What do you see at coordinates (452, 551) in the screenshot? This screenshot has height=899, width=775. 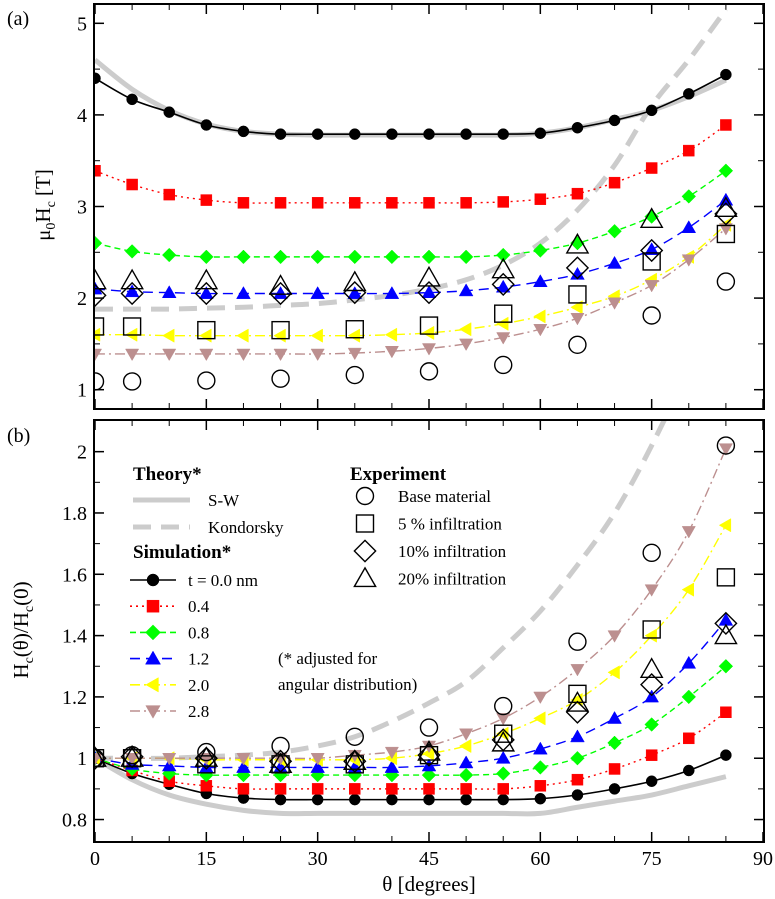 I see `legend-exp-label-2: 10% infiltration` at bounding box center [452, 551].